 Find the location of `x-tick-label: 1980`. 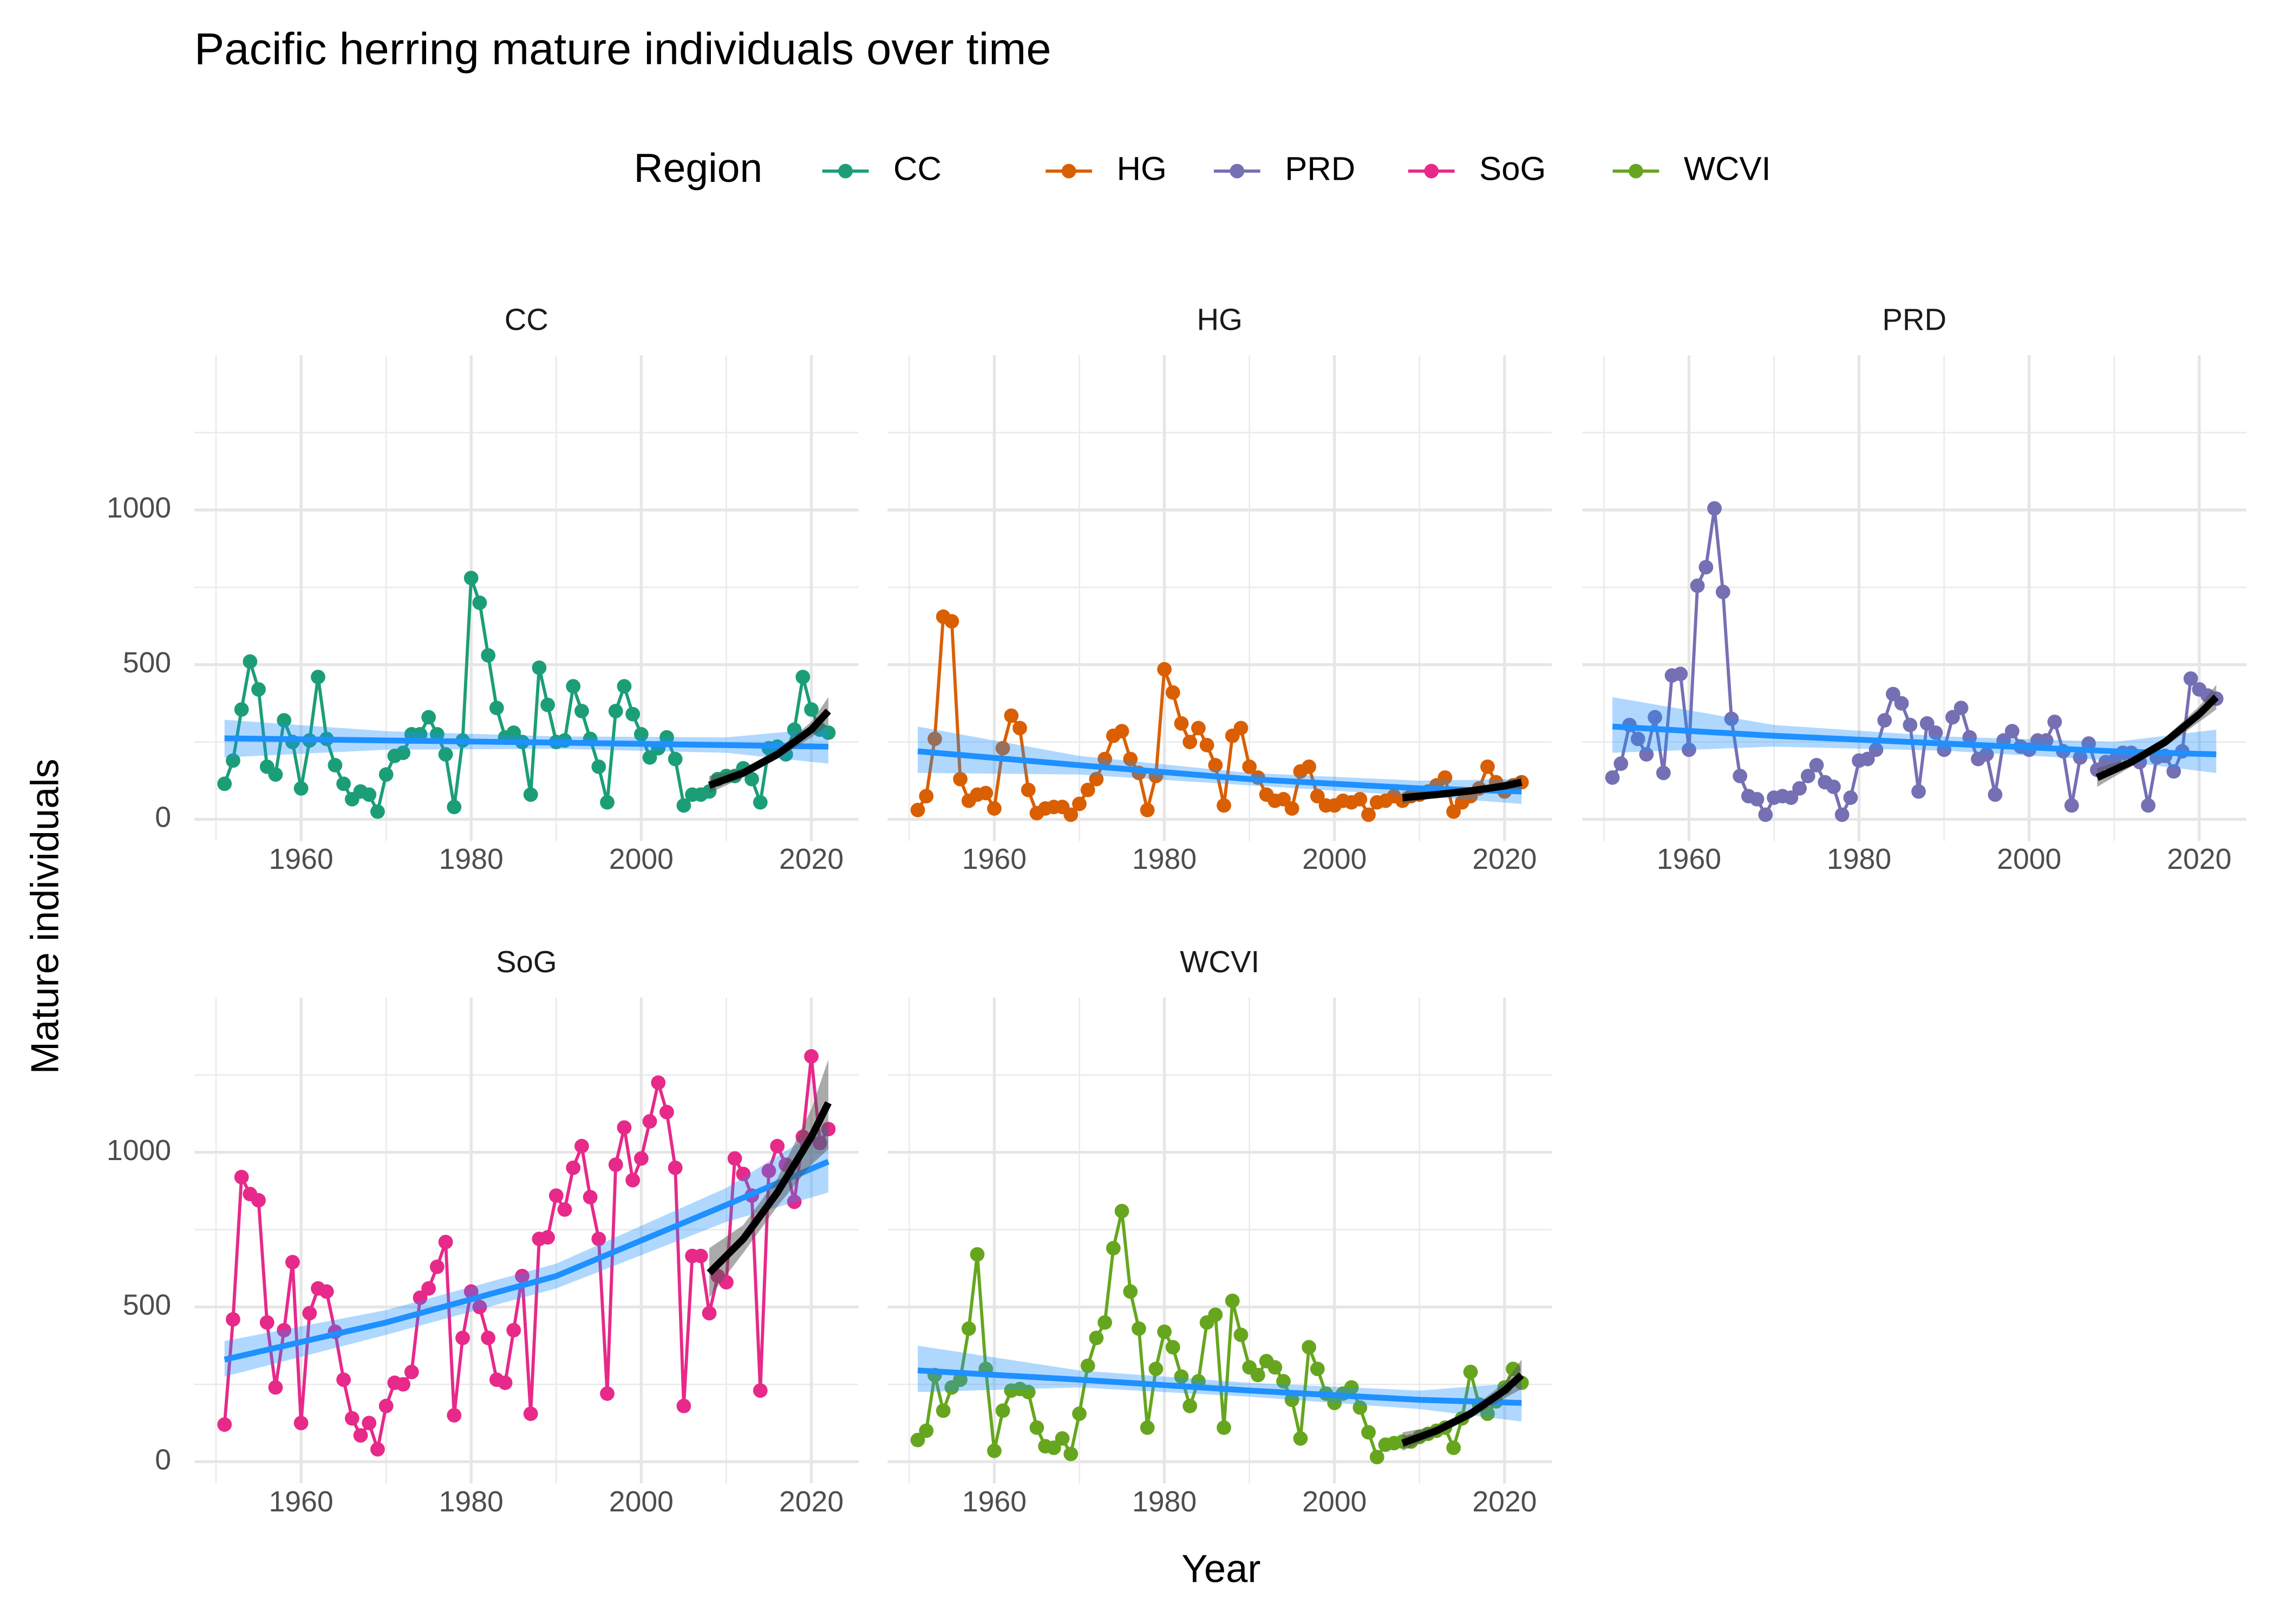

x-tick-label: 1980 is located at coordinates (472, 1502).